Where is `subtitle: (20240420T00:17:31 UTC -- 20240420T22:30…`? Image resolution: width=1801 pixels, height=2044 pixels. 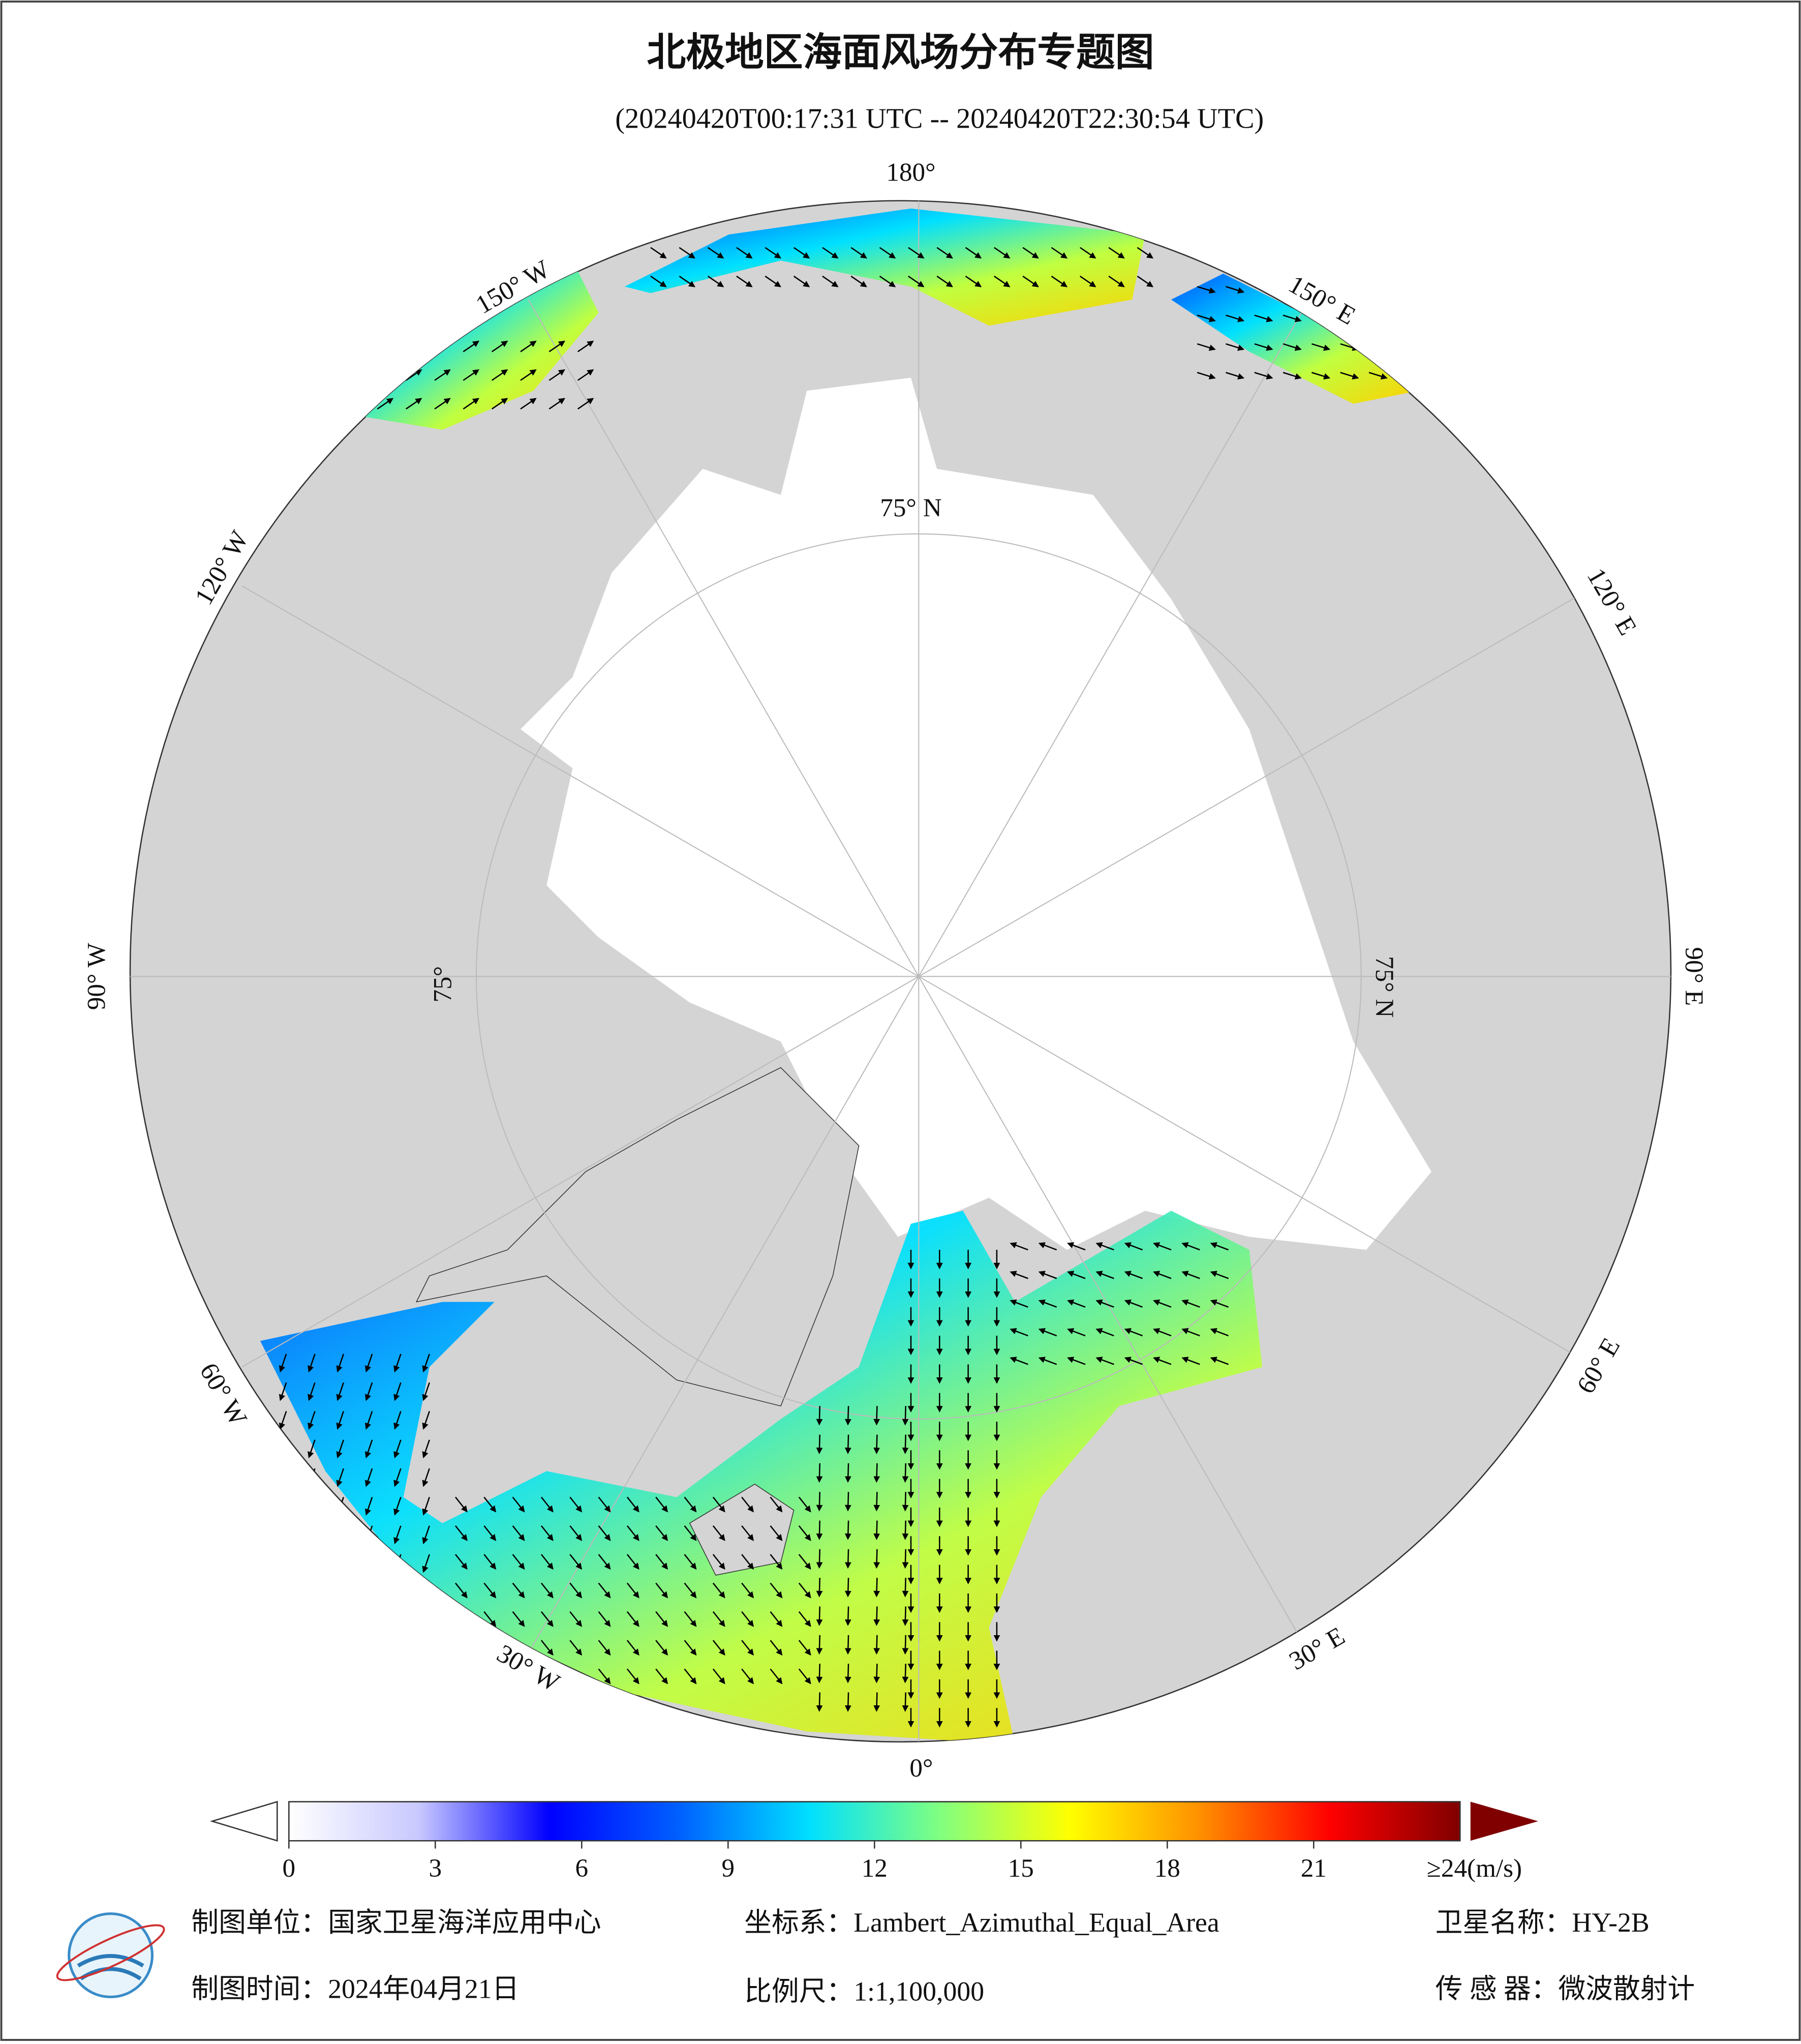
subtitle: (20240420T00:17:31 UTC -- 20240420T22:30… is located at coordinates (939, 118).